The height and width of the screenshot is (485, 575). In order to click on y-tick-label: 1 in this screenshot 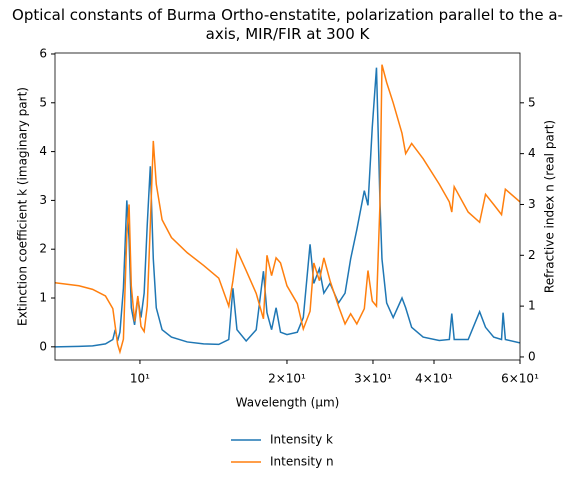, I will do `click(43, 298)`.